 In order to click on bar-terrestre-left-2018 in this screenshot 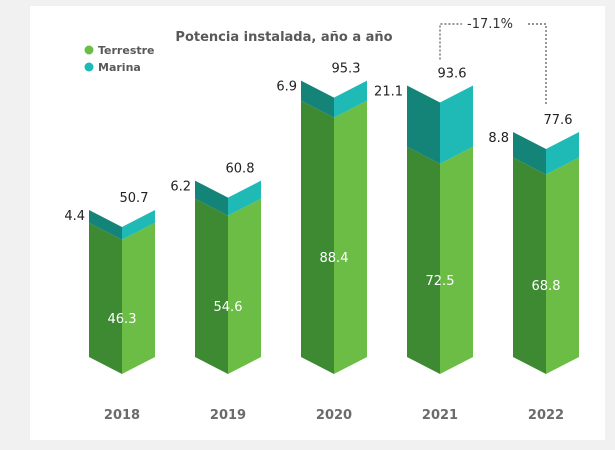, I will do `click(105, 298)`.